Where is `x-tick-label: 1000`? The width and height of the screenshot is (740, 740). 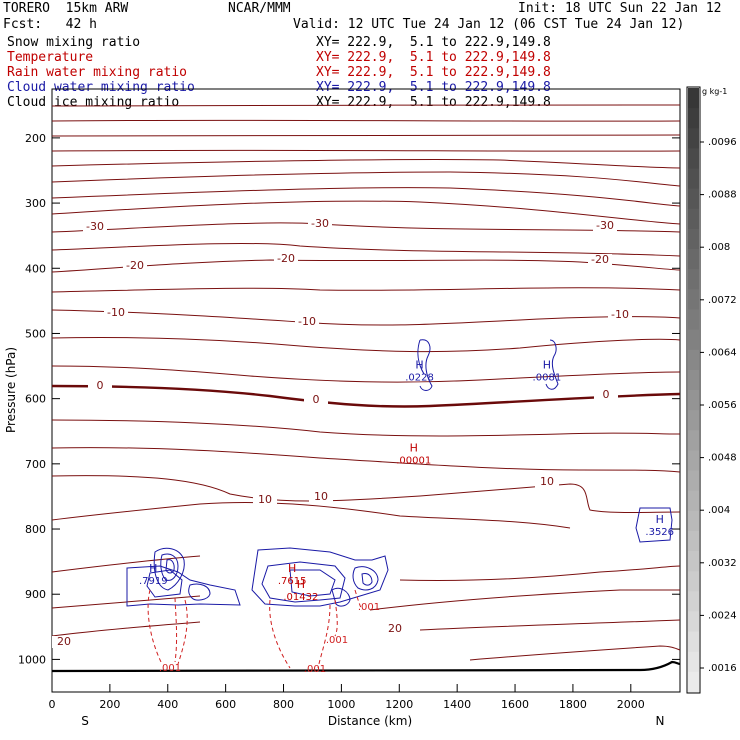
x-tick-label: 1000 is located at coordinates (341, 704).